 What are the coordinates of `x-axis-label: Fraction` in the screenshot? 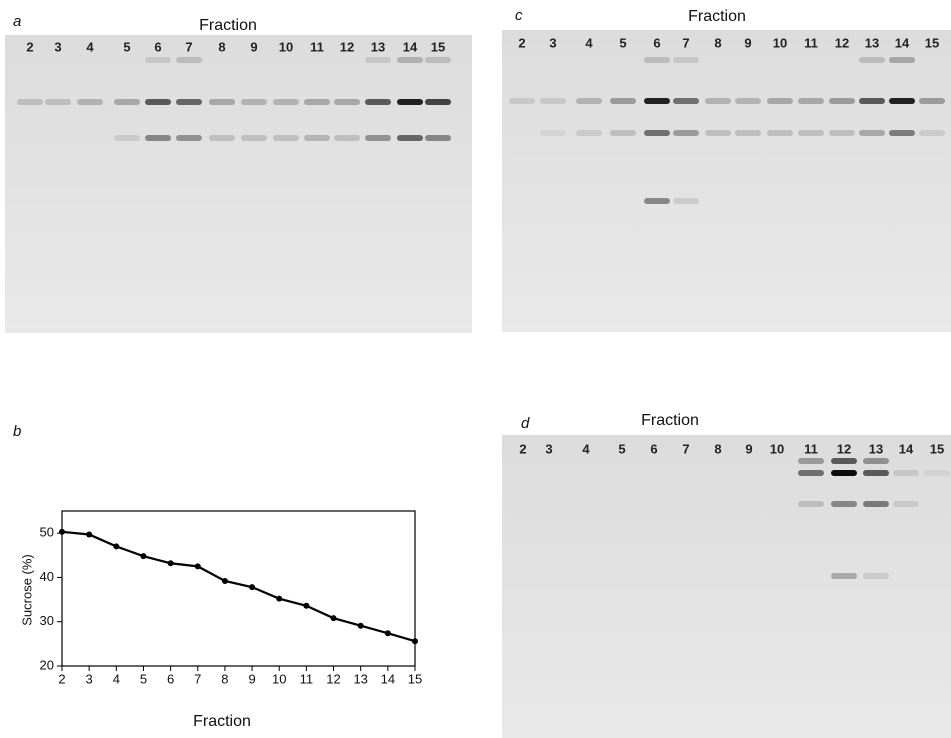 It's located at (222, 721).